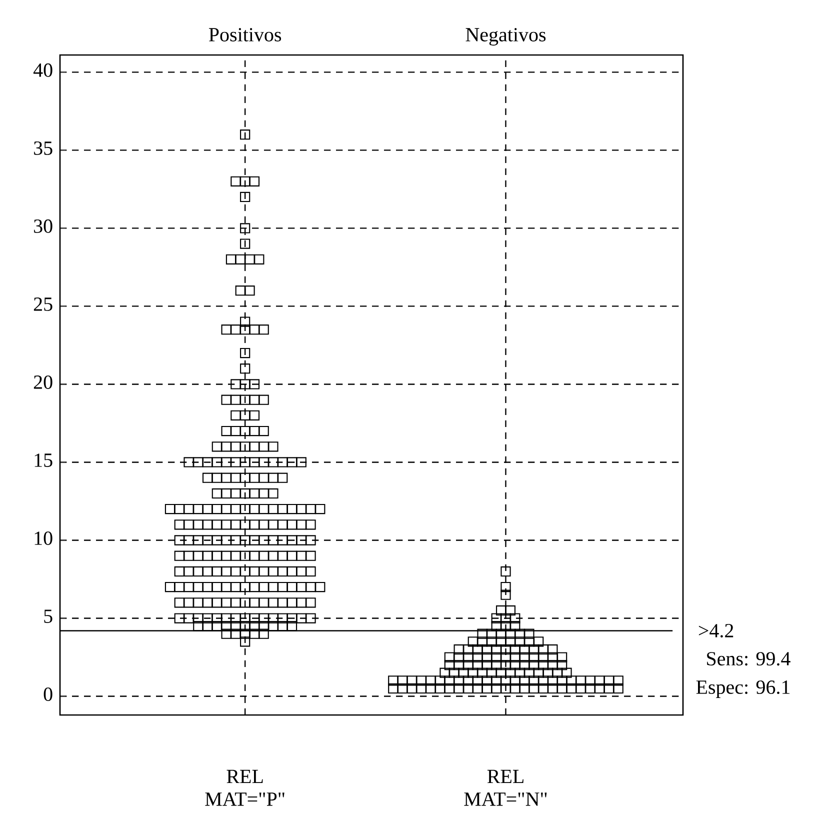 The height and width of the screenshot is (822, 821). Describe the element at coordinates (716, 631) in the screenshot. I see `ref-line-label: >4.2` at that location.